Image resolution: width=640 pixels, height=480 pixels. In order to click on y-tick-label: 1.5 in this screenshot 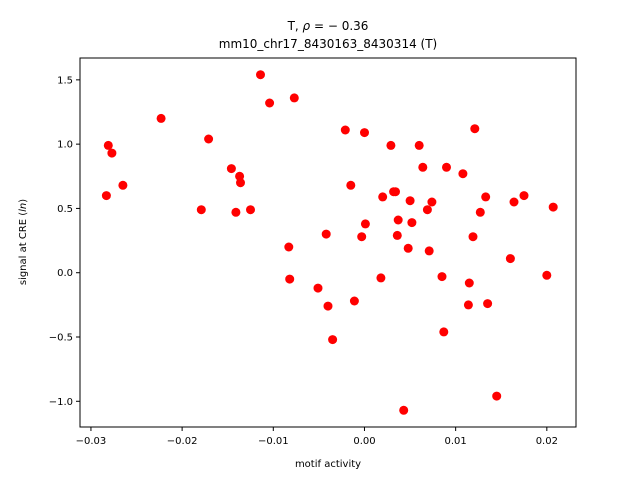, I will do `click(65, 80)`.